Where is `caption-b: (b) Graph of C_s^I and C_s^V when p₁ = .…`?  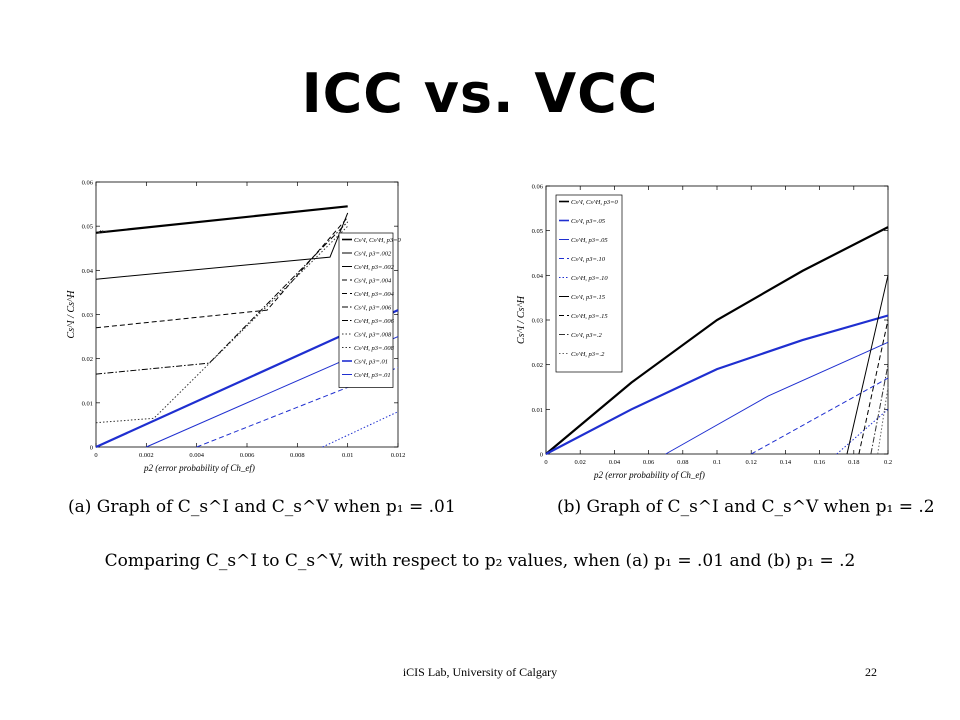 caption-b: (b) Graph of C_s^I and C_s^V when p₁ = .… is located at coordinates (746, 507).